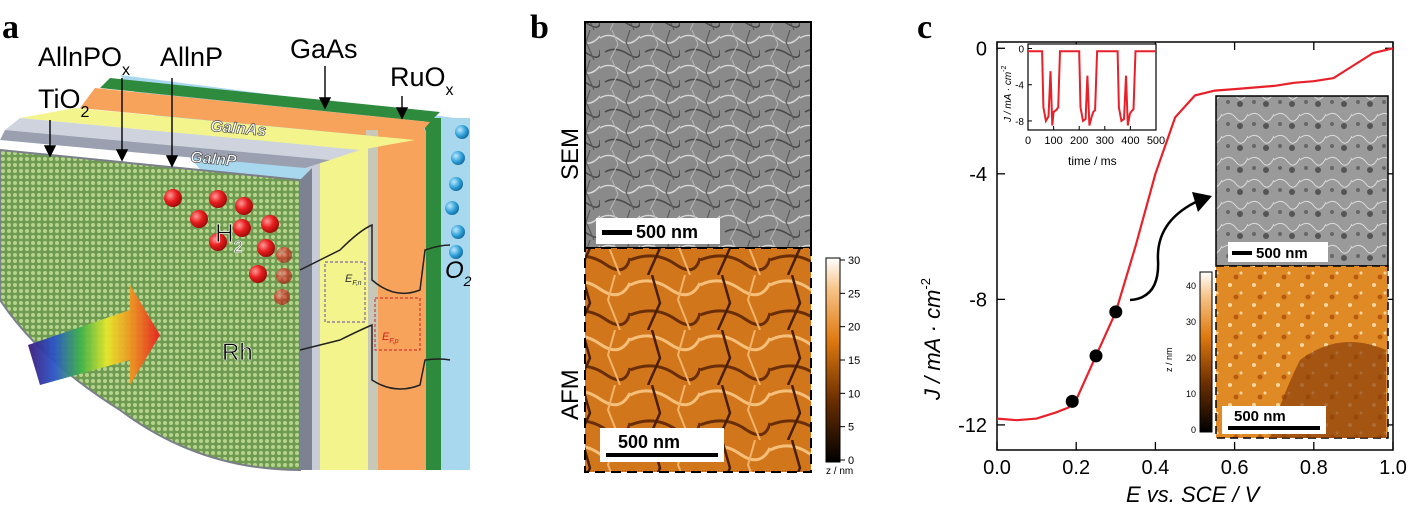 The width and height of the screenshot is (1423, 521). What do you see at coordinates (617, 232) in the screenshot?
I see `sem-scalebar` at bounding box center [617, 232].